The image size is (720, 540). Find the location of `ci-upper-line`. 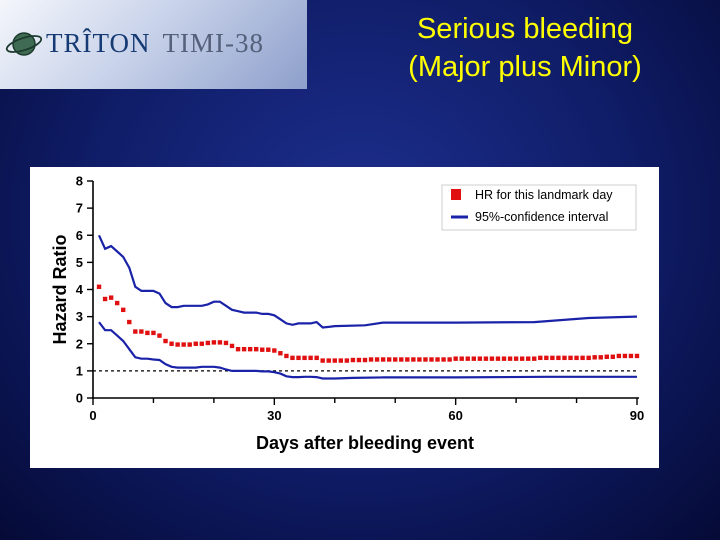

ci-upper-line is located at coordinates (367, 281).